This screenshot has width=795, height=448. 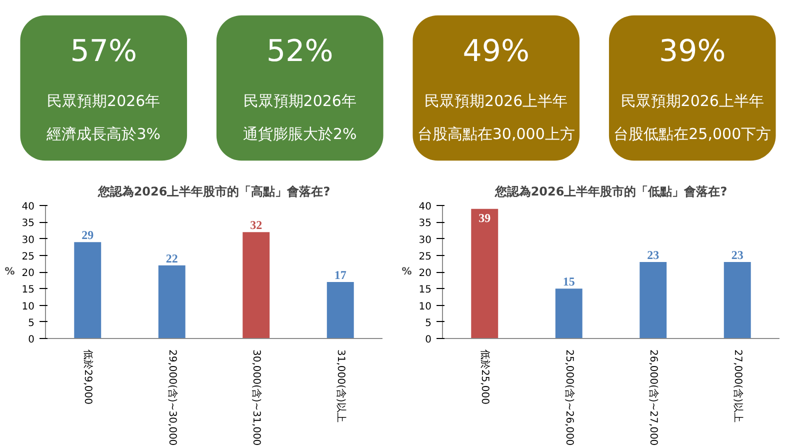 I want to click on x-tick-label: 26,000(含)~27,000, so click(x=654, y=398).